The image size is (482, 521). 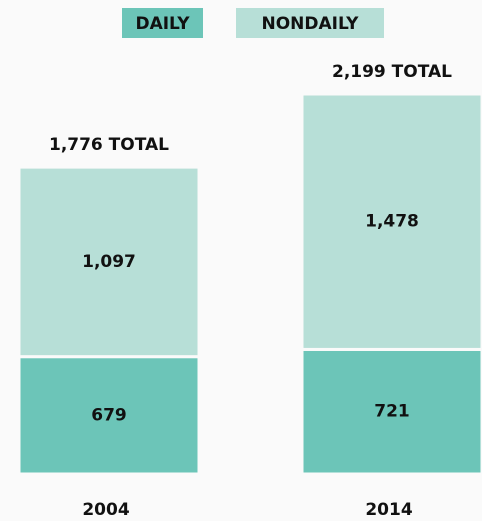 I want to click on value-label: 679, so click(x=109, y=415).